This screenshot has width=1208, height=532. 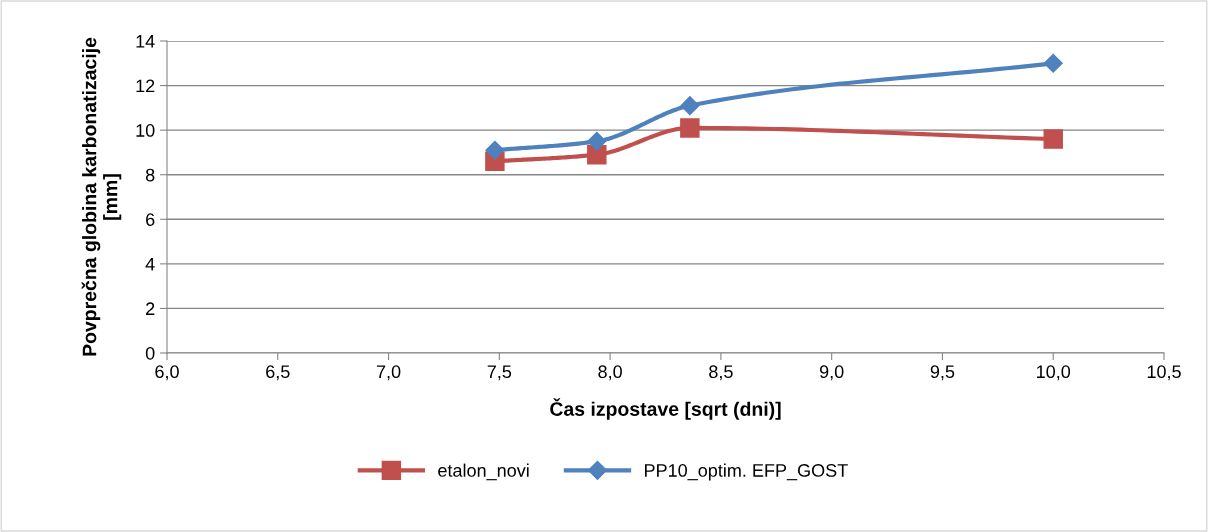 I want to click on y-tick-label: 0, so click(x=150, y=353).